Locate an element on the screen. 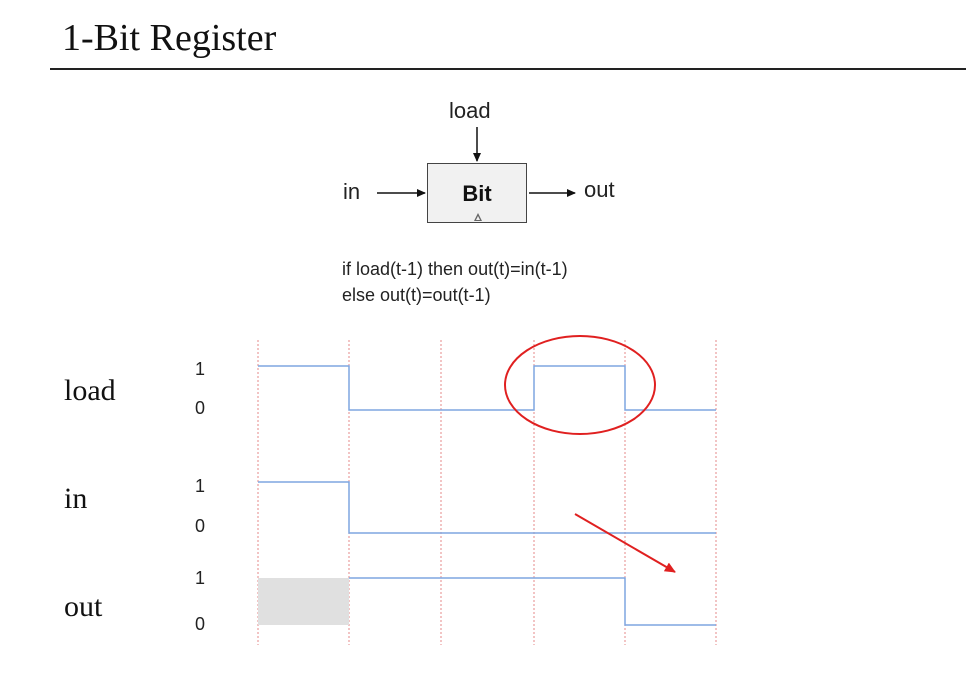 Image resolution: width=978 pixels, height=679 pixels. in-high-label: 1 is located at coordinates (200, 486).